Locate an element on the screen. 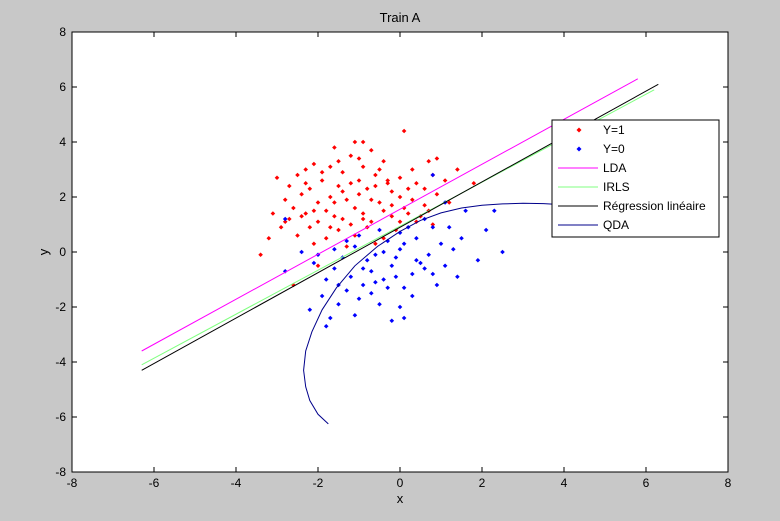 The image size is (780, 521). legend-label-y-1: Y=1 is located at coordinates (614, 130).